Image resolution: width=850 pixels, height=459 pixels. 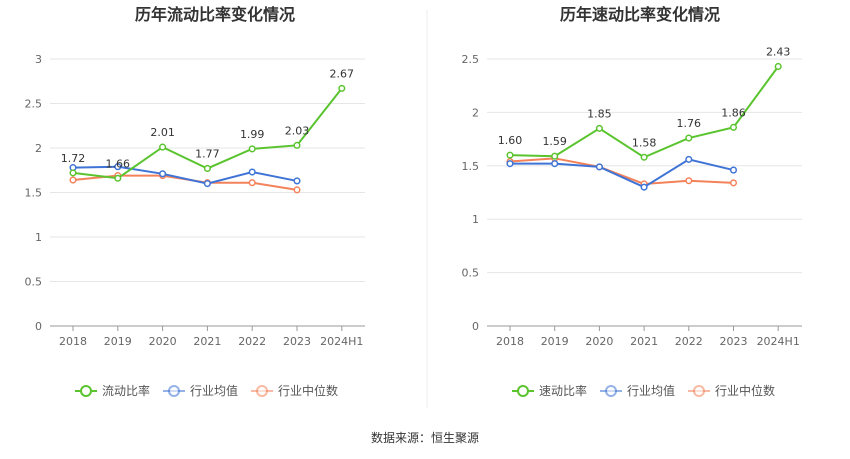 I want to click on chart-title: 历年速动比率变化情况, so click(x=640, y=14).